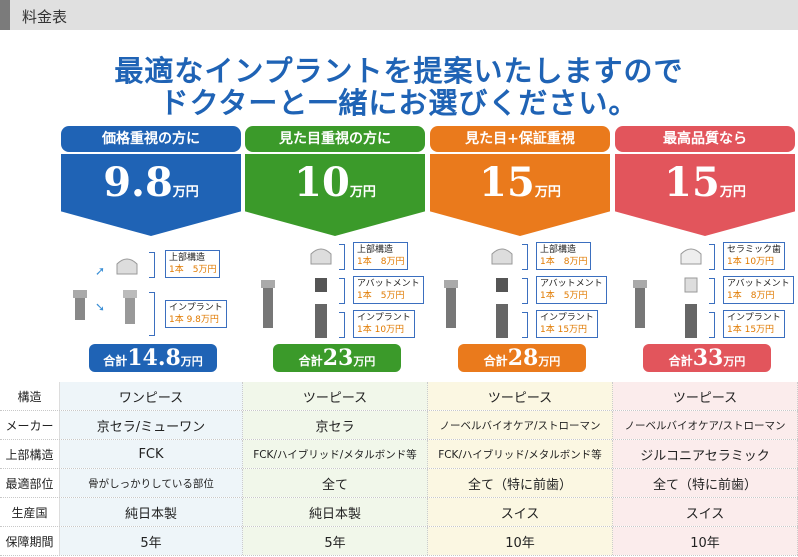  What do you see at coordinates (151, 396) in the screenshot?
I see `cell: ワンピース` at bounding box center [151, 396].